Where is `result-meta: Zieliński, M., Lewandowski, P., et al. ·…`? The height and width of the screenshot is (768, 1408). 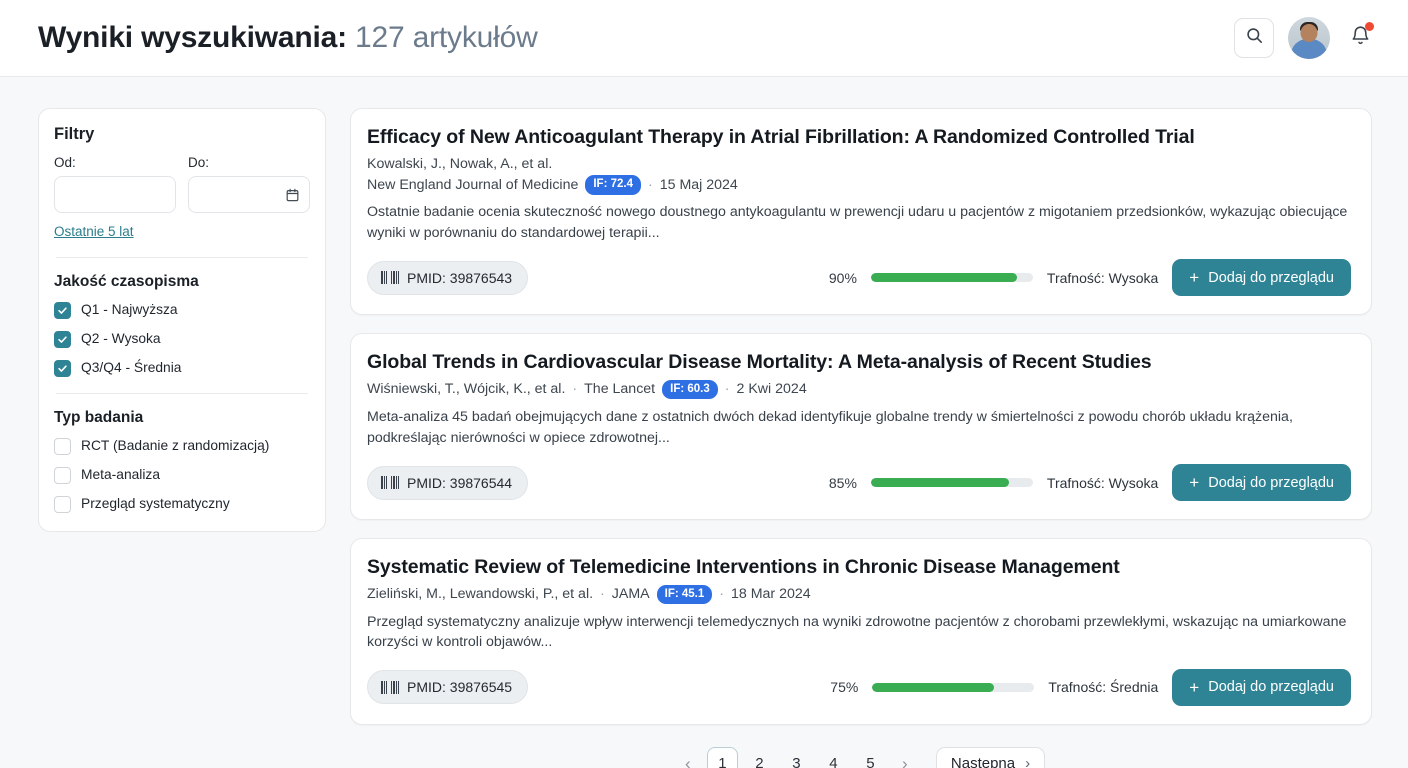 result-meta: Zieliński, M., Lewandowski, P., et al. ·… is located at coordinates (859, 594).